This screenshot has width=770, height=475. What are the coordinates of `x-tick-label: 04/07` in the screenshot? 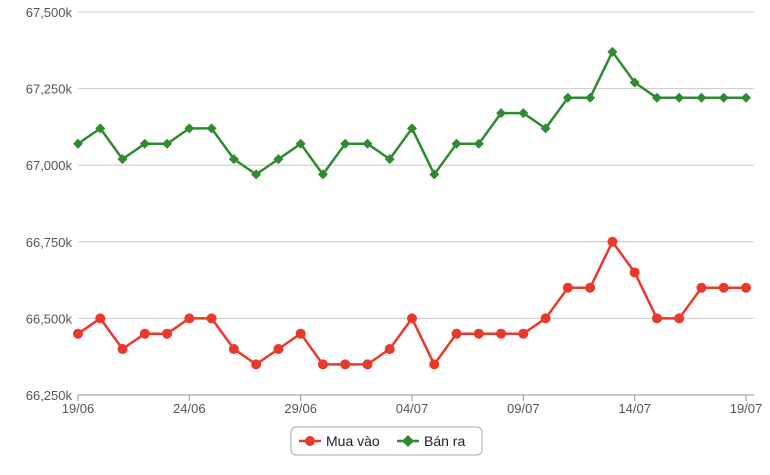 It's located at (412, 408).